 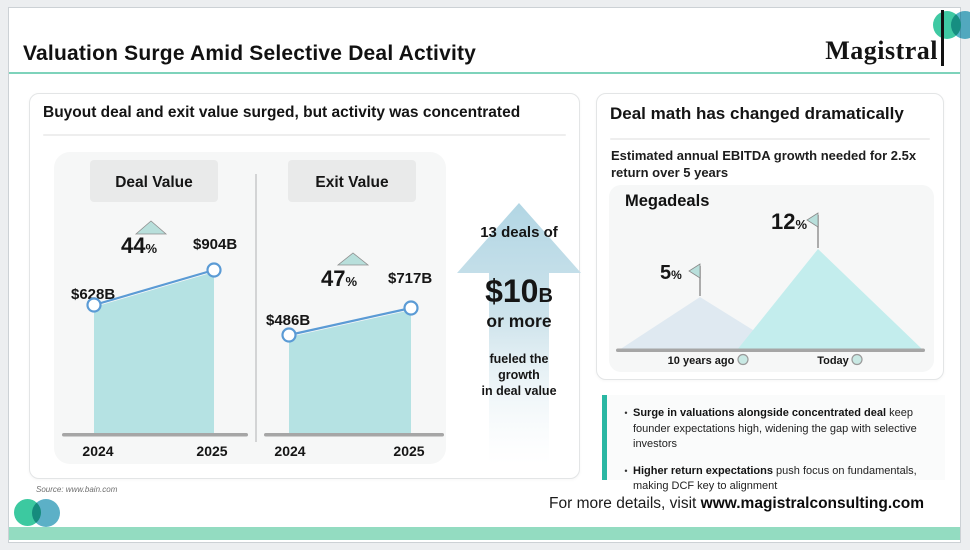 I want to click on old-axis-marker-icon, so click(x=743, y=359).